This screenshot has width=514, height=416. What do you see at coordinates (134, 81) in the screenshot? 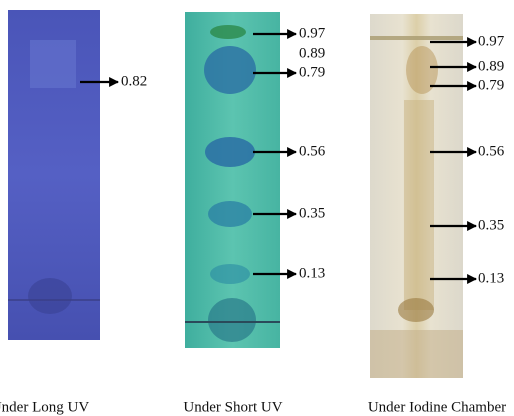
I see `rf-label: 0.82` at bounding box center [134, 81].